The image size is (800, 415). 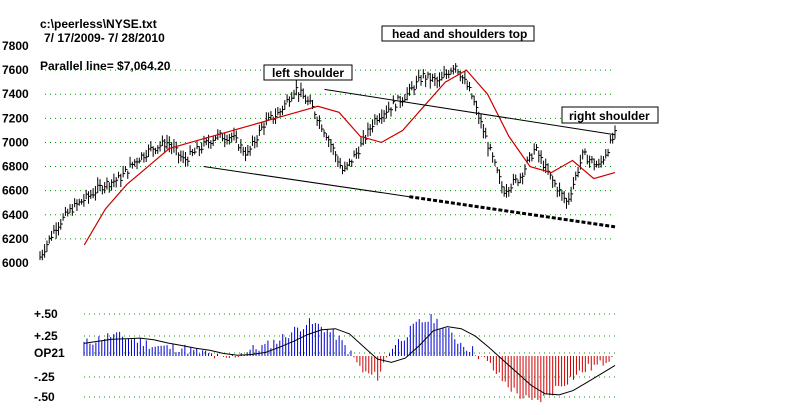 I want to click on price-tick-label: 7400, so click(x=15, y=94).